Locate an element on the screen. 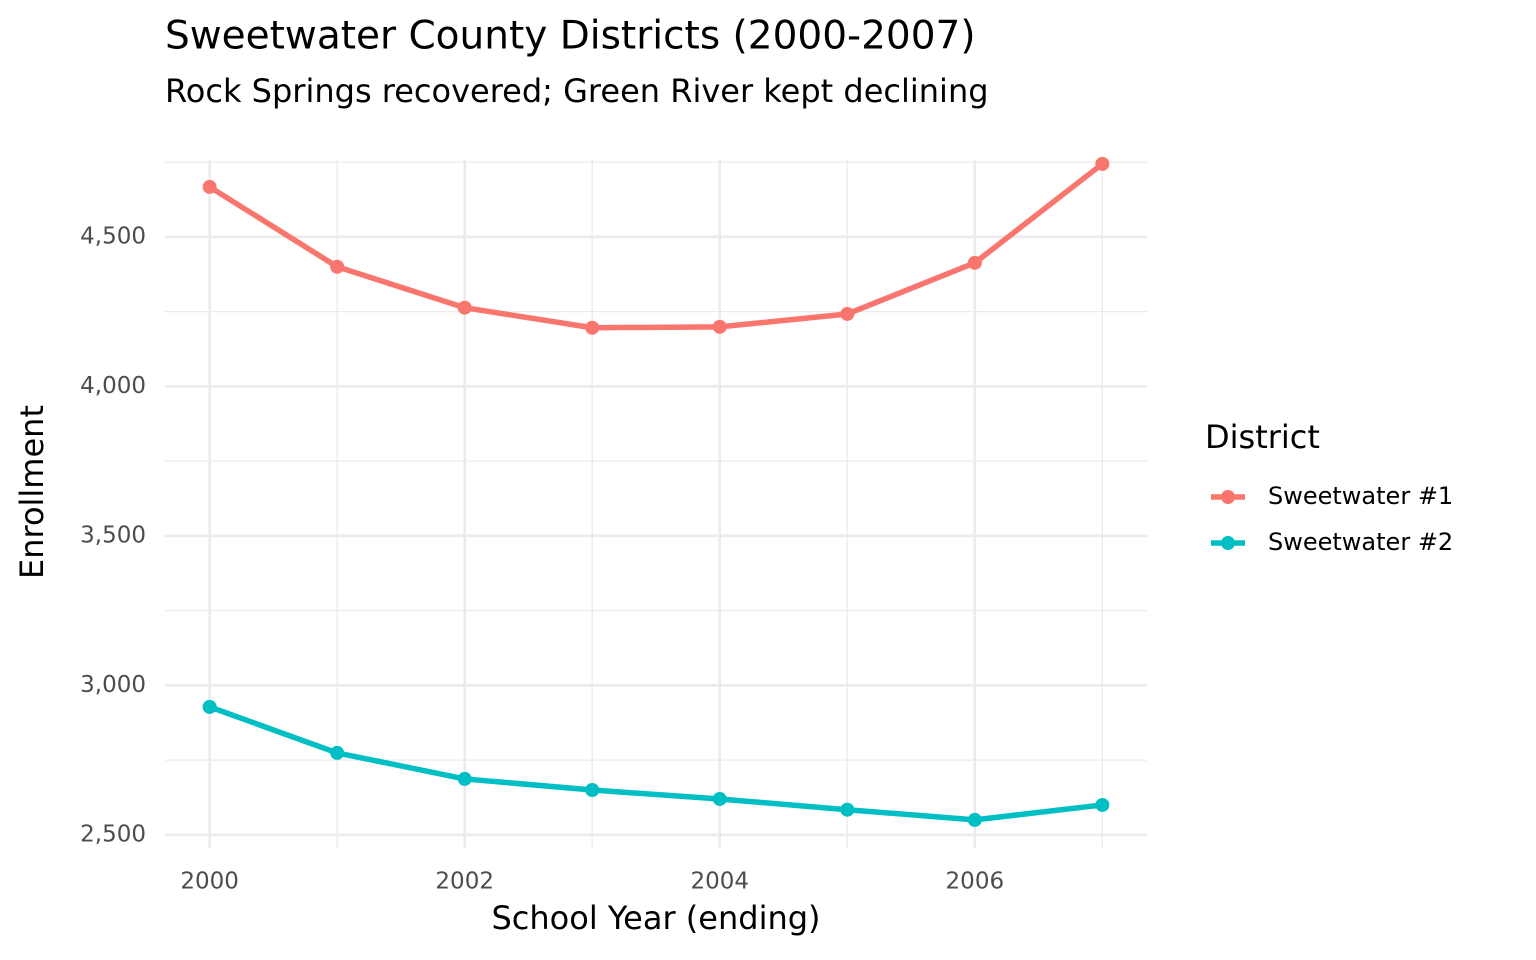 This screenshot has height=960, width=1536. y-tick-label: 3,500 is located at coordinates (113, 535).